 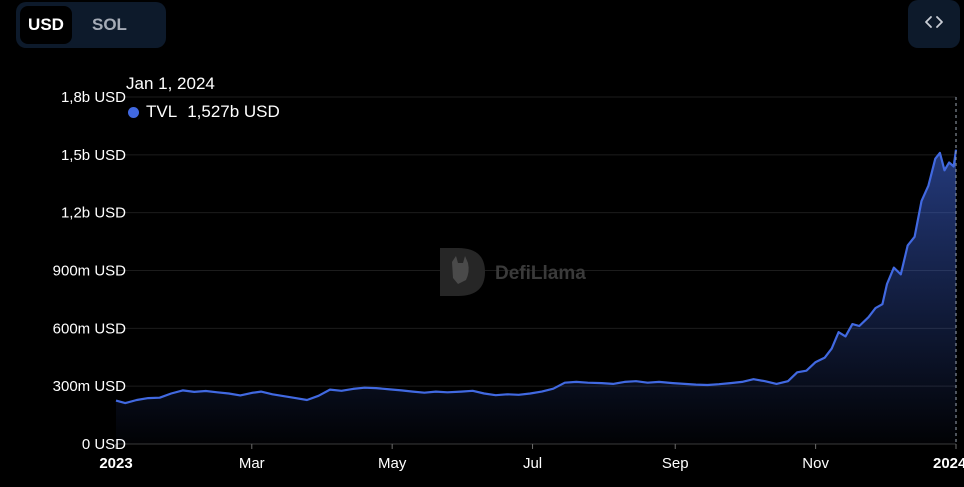 I want to click on x-tick-label: Jul, so click(x=532, y=463).